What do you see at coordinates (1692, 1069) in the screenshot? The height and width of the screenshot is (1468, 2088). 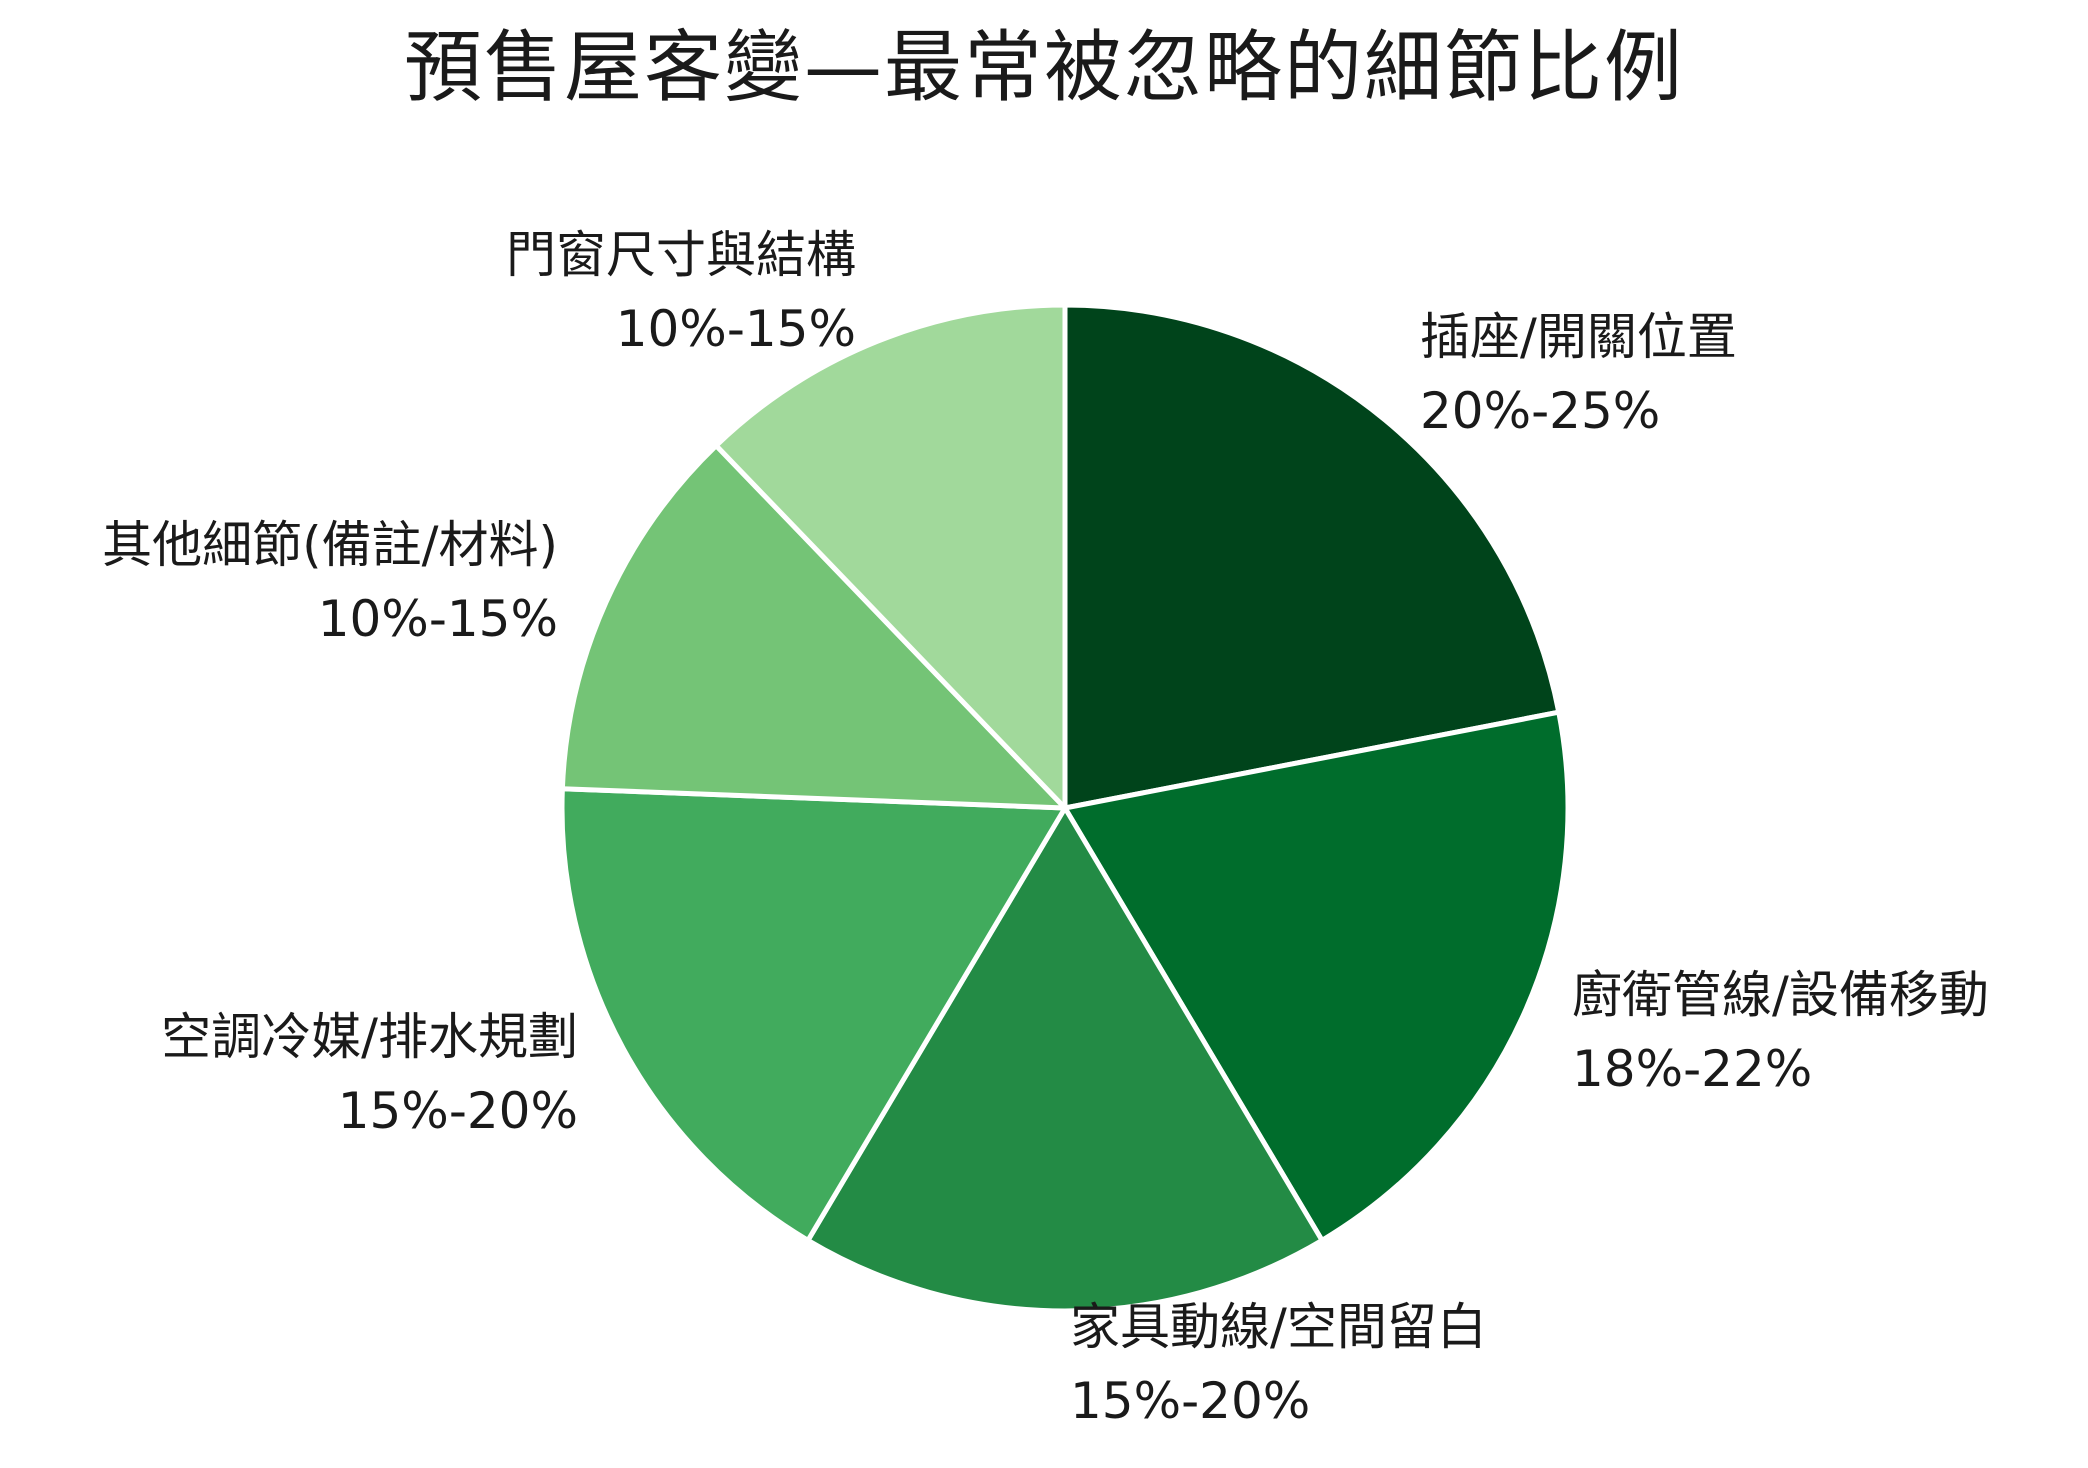 I see `slice-range: 18%-22%` at bounding box center [1692, 1069].